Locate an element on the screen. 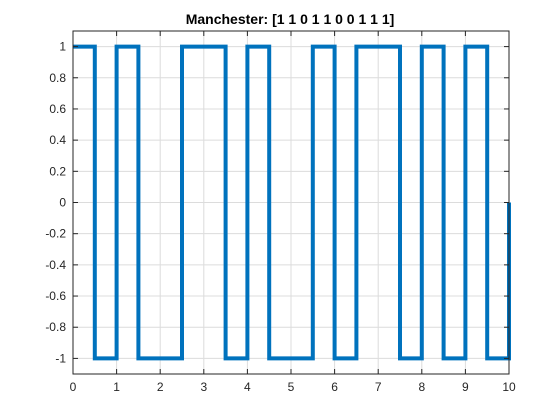 The image size is (560, 420). y-tick-label: 0.8 is located at coordinates (57, 78).